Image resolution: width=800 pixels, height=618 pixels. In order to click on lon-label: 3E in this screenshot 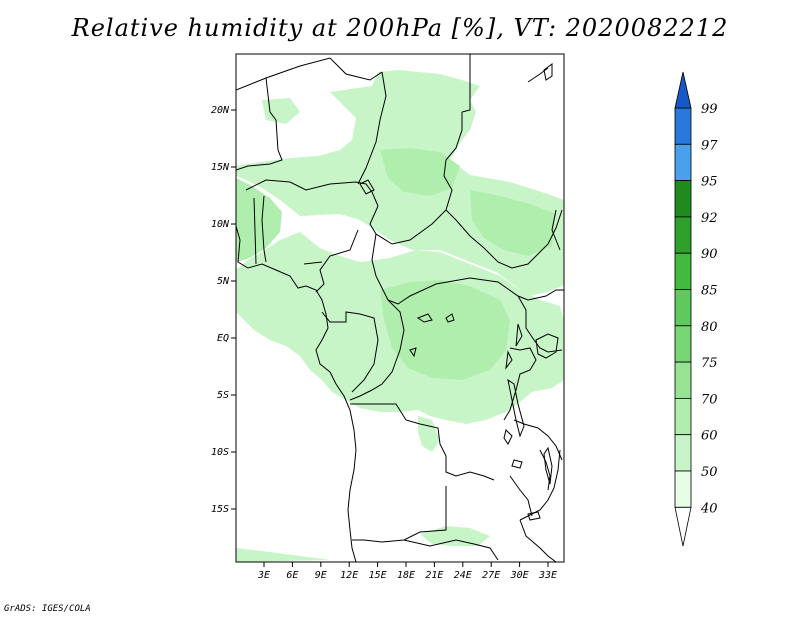, I will do `click(263, 575)`.